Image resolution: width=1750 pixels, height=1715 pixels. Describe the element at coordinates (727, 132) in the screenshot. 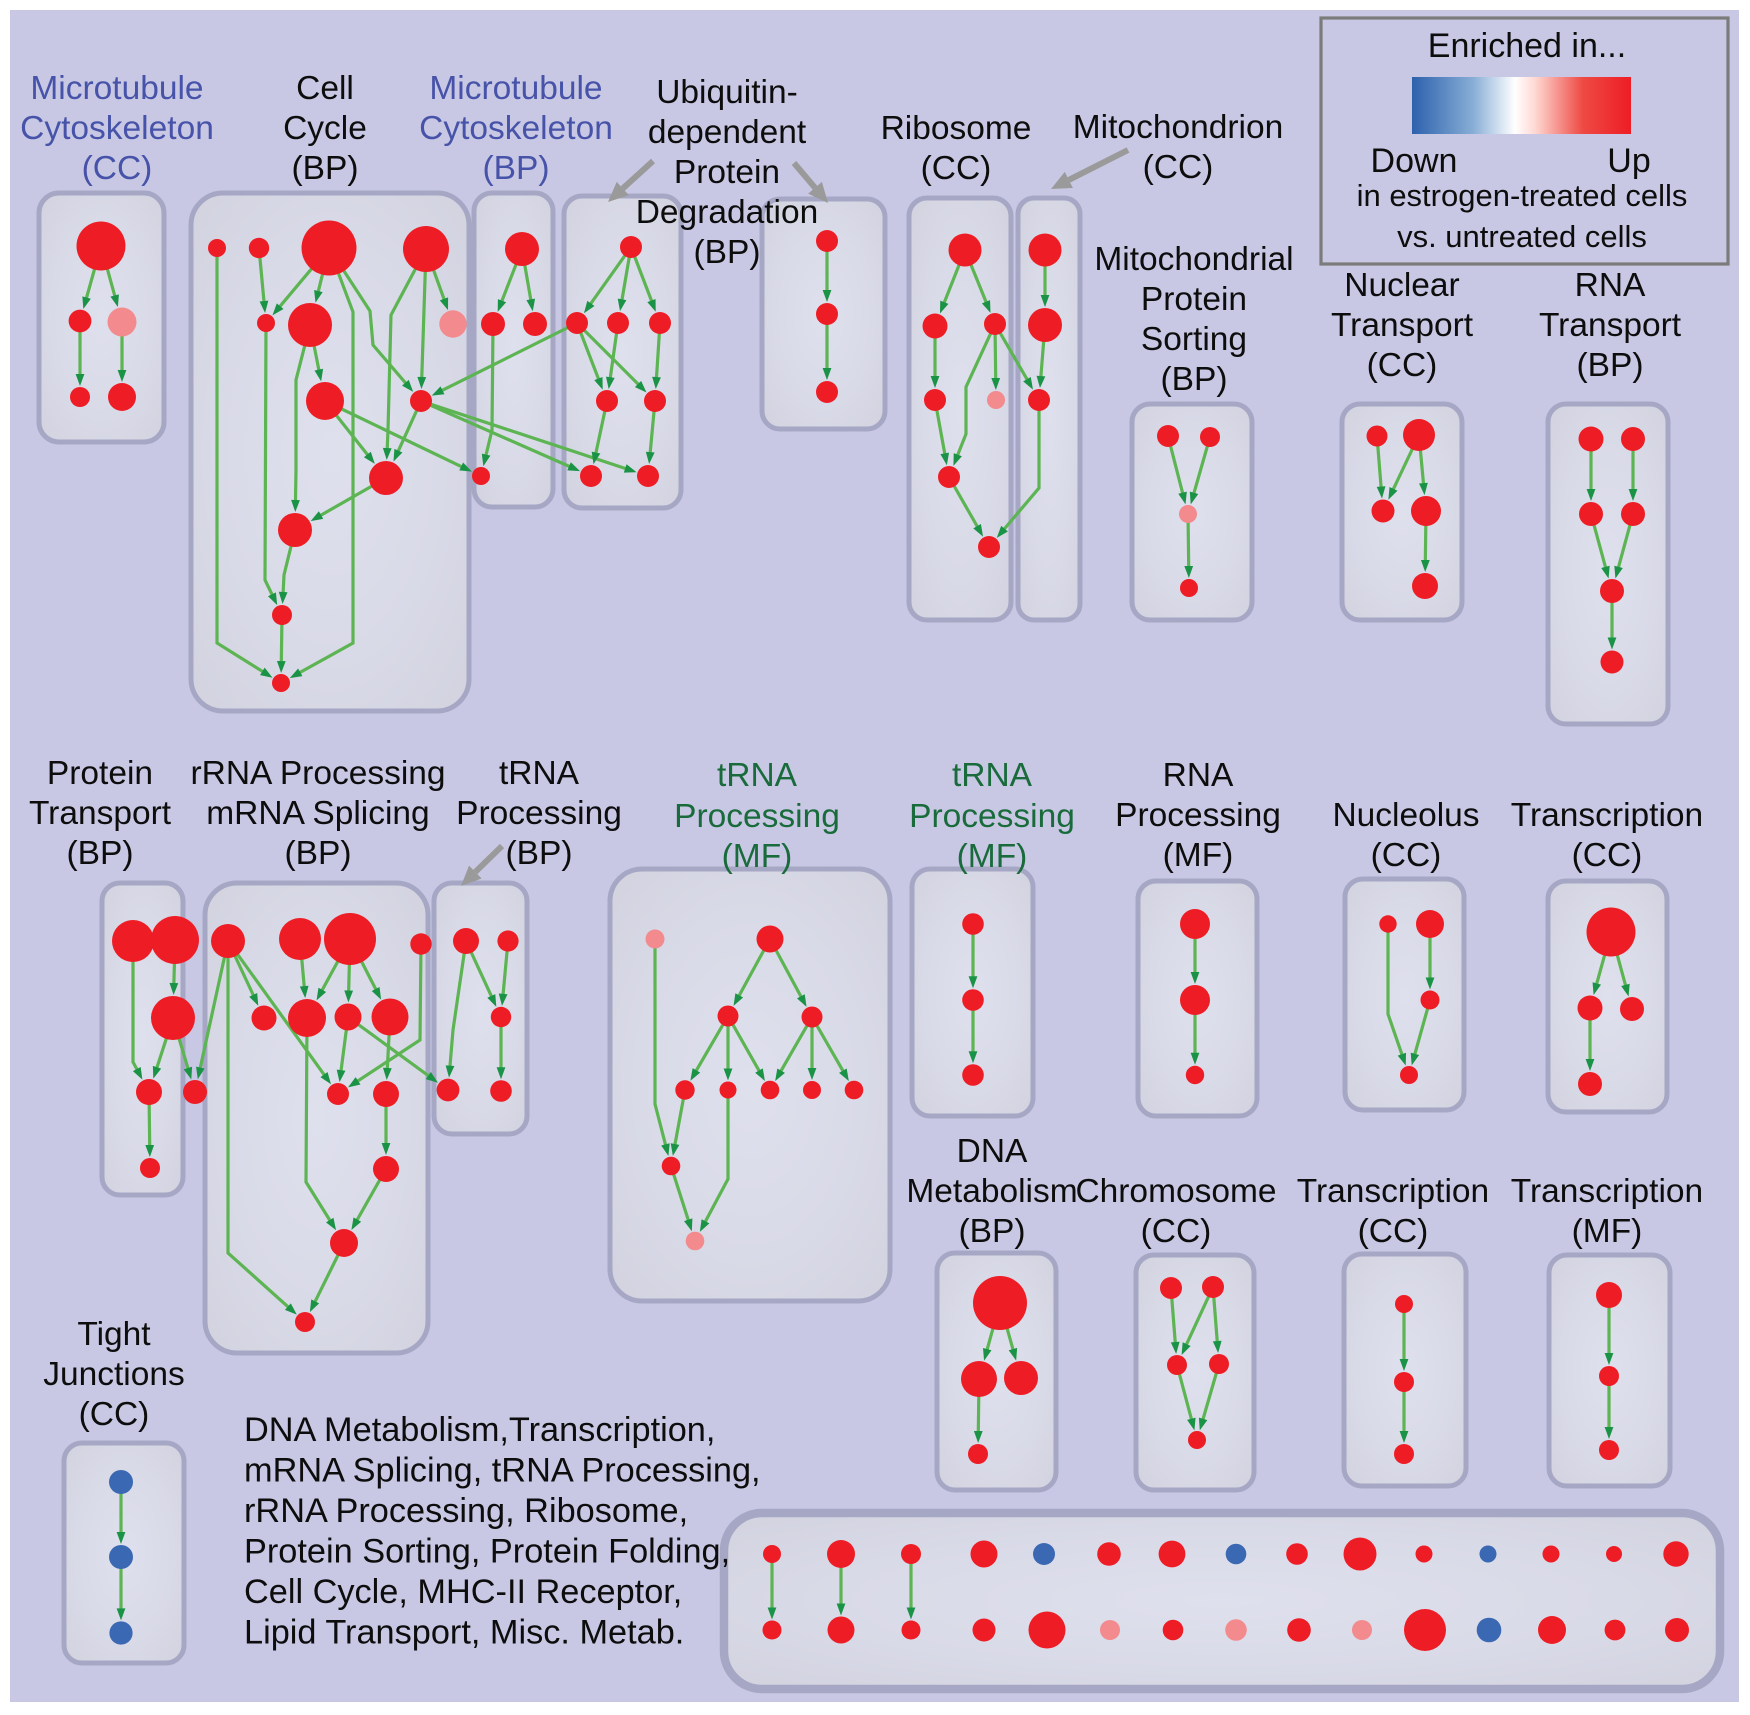

I see `svg-text: dependent` at that location.